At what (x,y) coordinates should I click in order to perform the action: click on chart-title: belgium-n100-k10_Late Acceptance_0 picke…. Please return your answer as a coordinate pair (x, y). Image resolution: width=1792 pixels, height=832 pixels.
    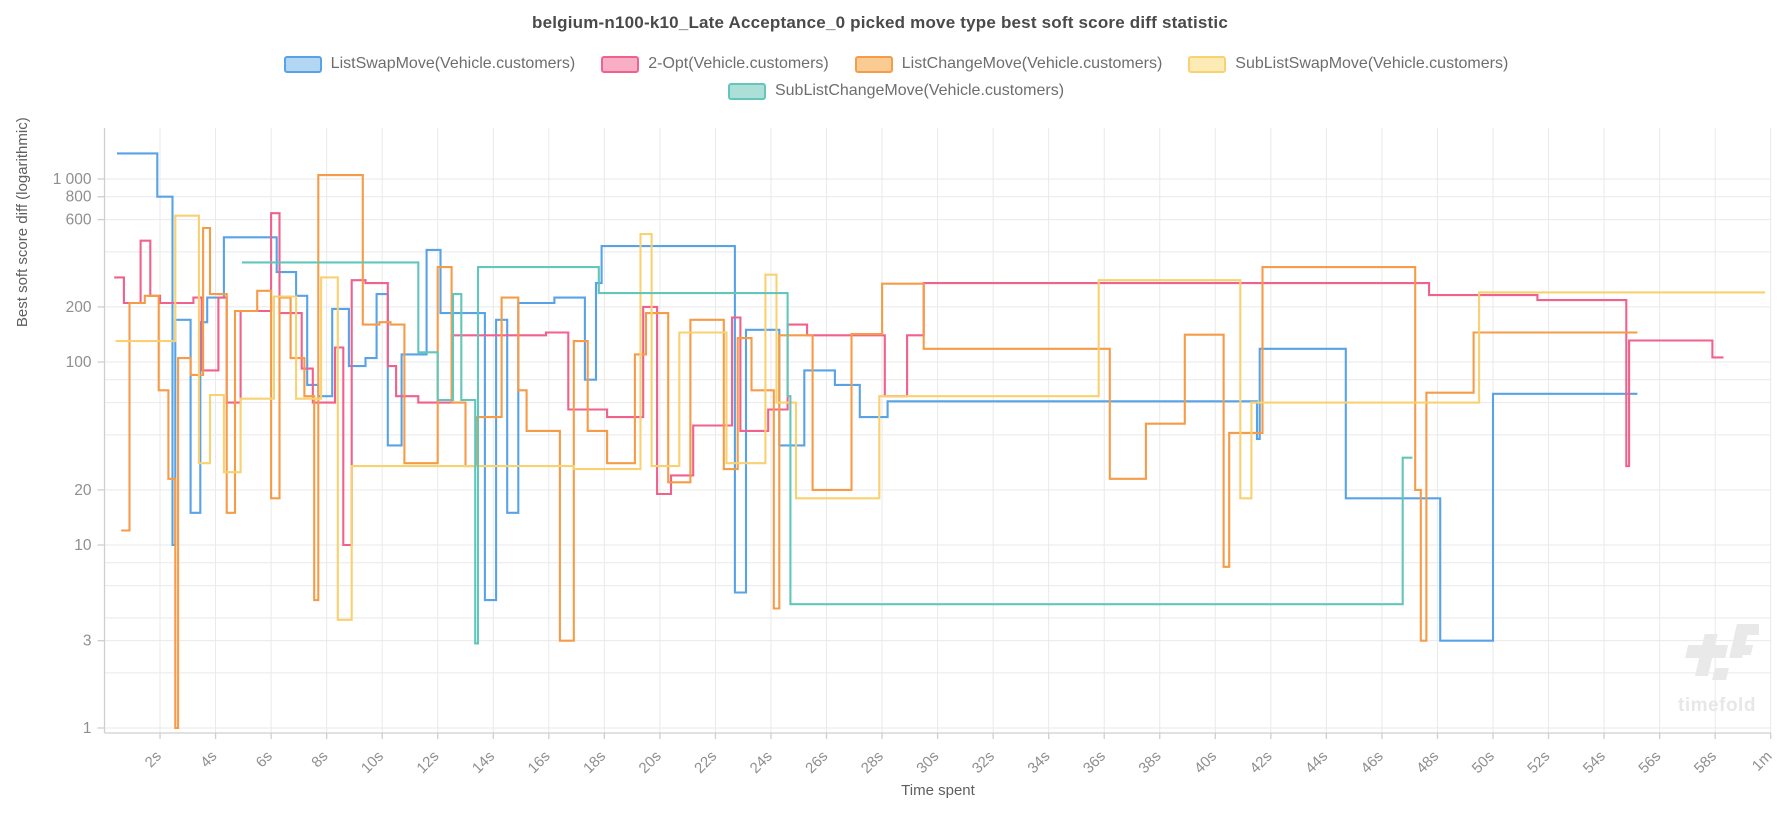
    Looking at the image, I should click on (879, 22).